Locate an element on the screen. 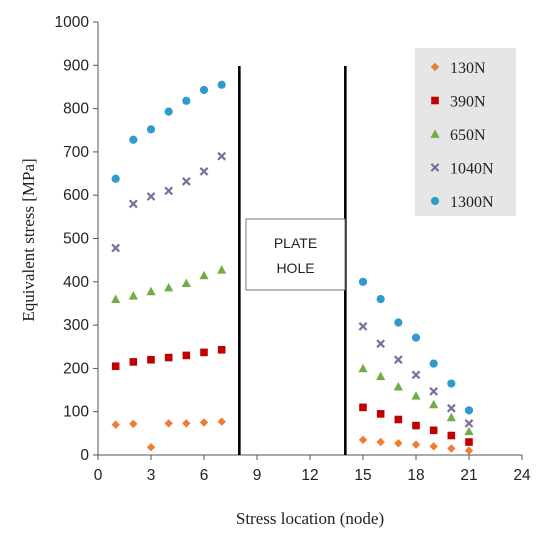 The height and width of the screenshot is (545, 550). legend-label: 130N is located at coordinates (468, 68).